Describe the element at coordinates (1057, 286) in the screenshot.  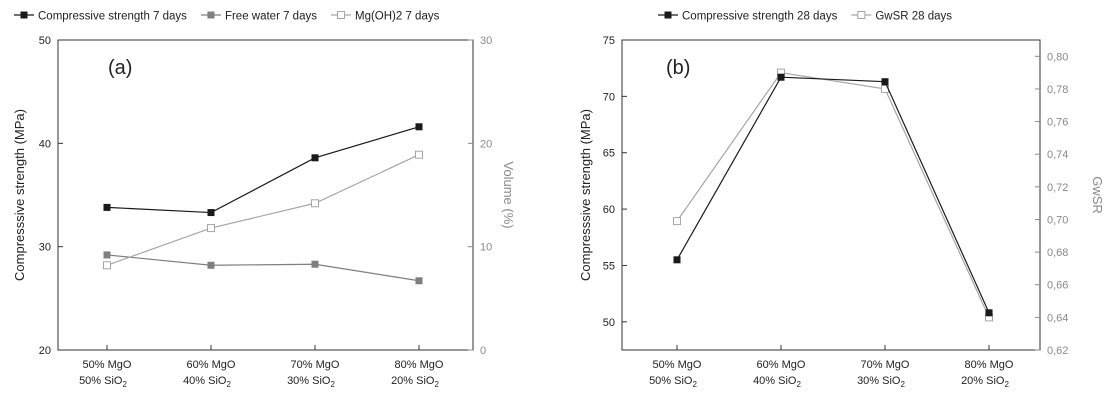
I see `y2-tick-label: 0,66` at that location.